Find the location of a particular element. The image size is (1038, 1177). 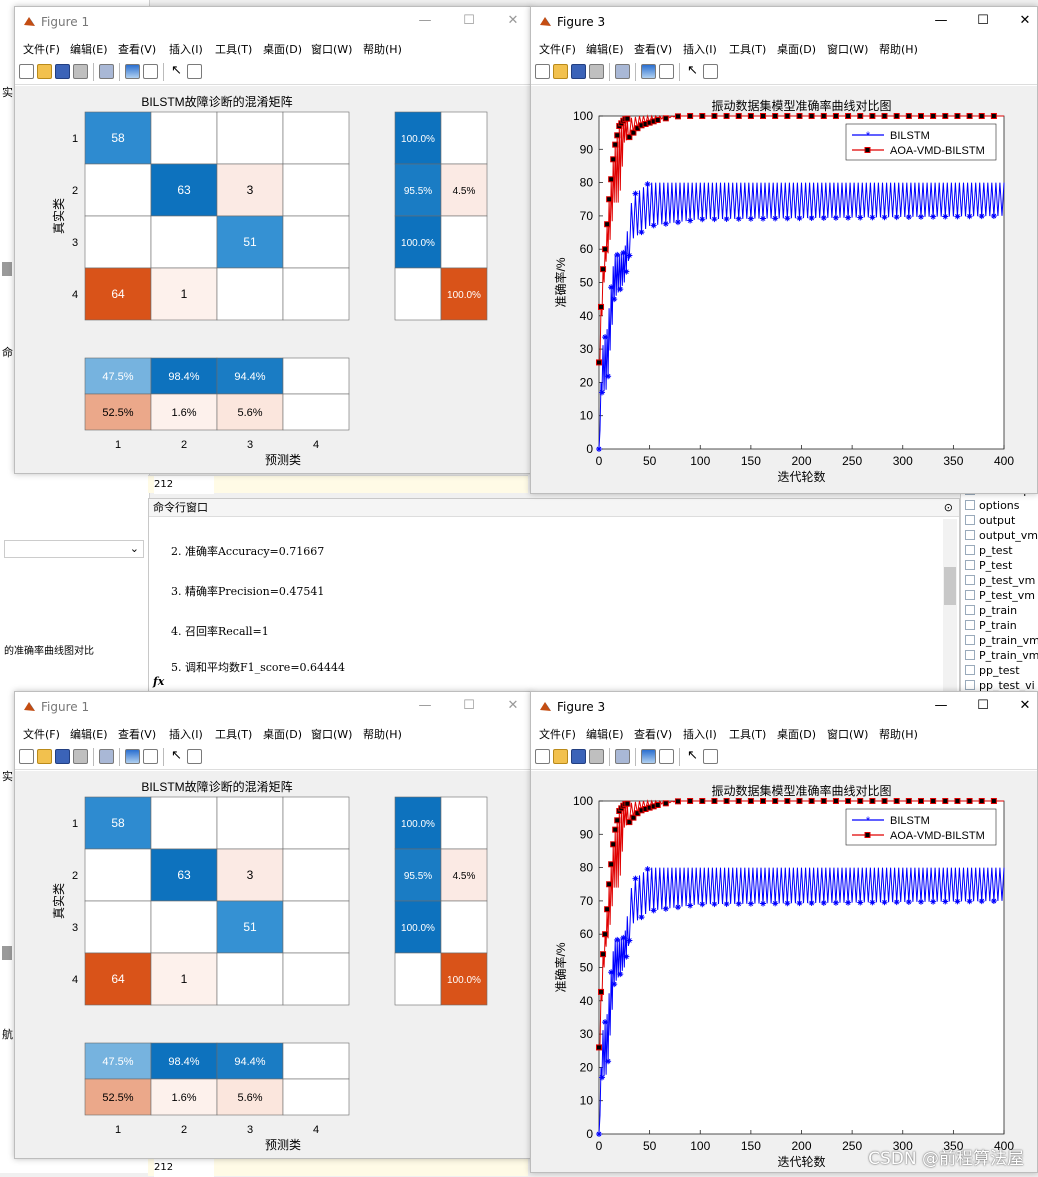

workspace-variable: pp_test_vi is located at coordinates (1000, 685).